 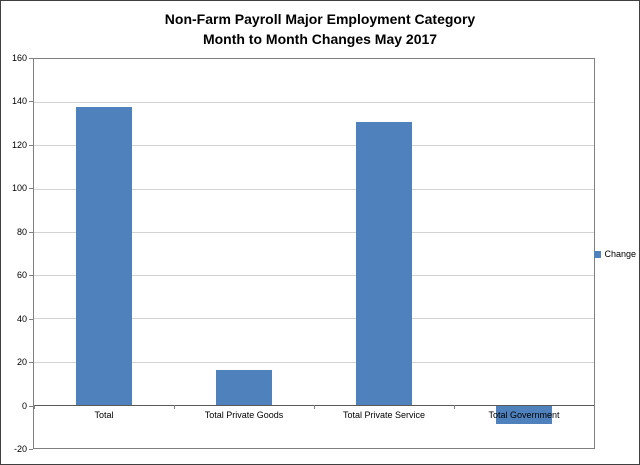 What do you see at coordinates (19, 58) in the screenshot?
I see `y-axis-tick-label: 160` at bounding box center [19, 58].